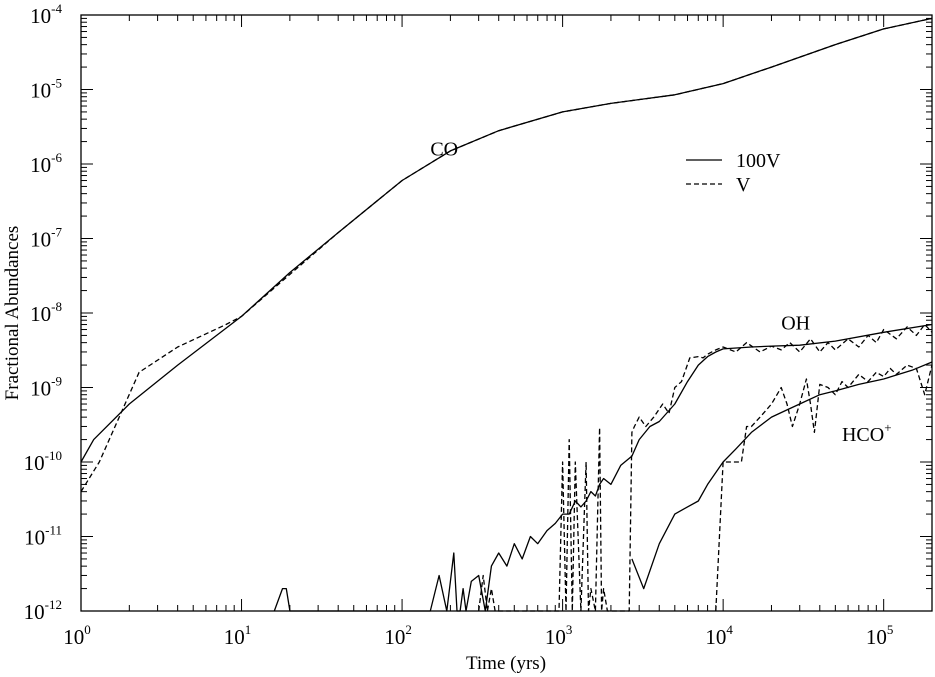 This screenshot has height=677, width=935. What do you see at coordinates (12, 313) in the screenshot?
I see `y-axis-label: Fractional Abundances` at bounding box center [12, 313].